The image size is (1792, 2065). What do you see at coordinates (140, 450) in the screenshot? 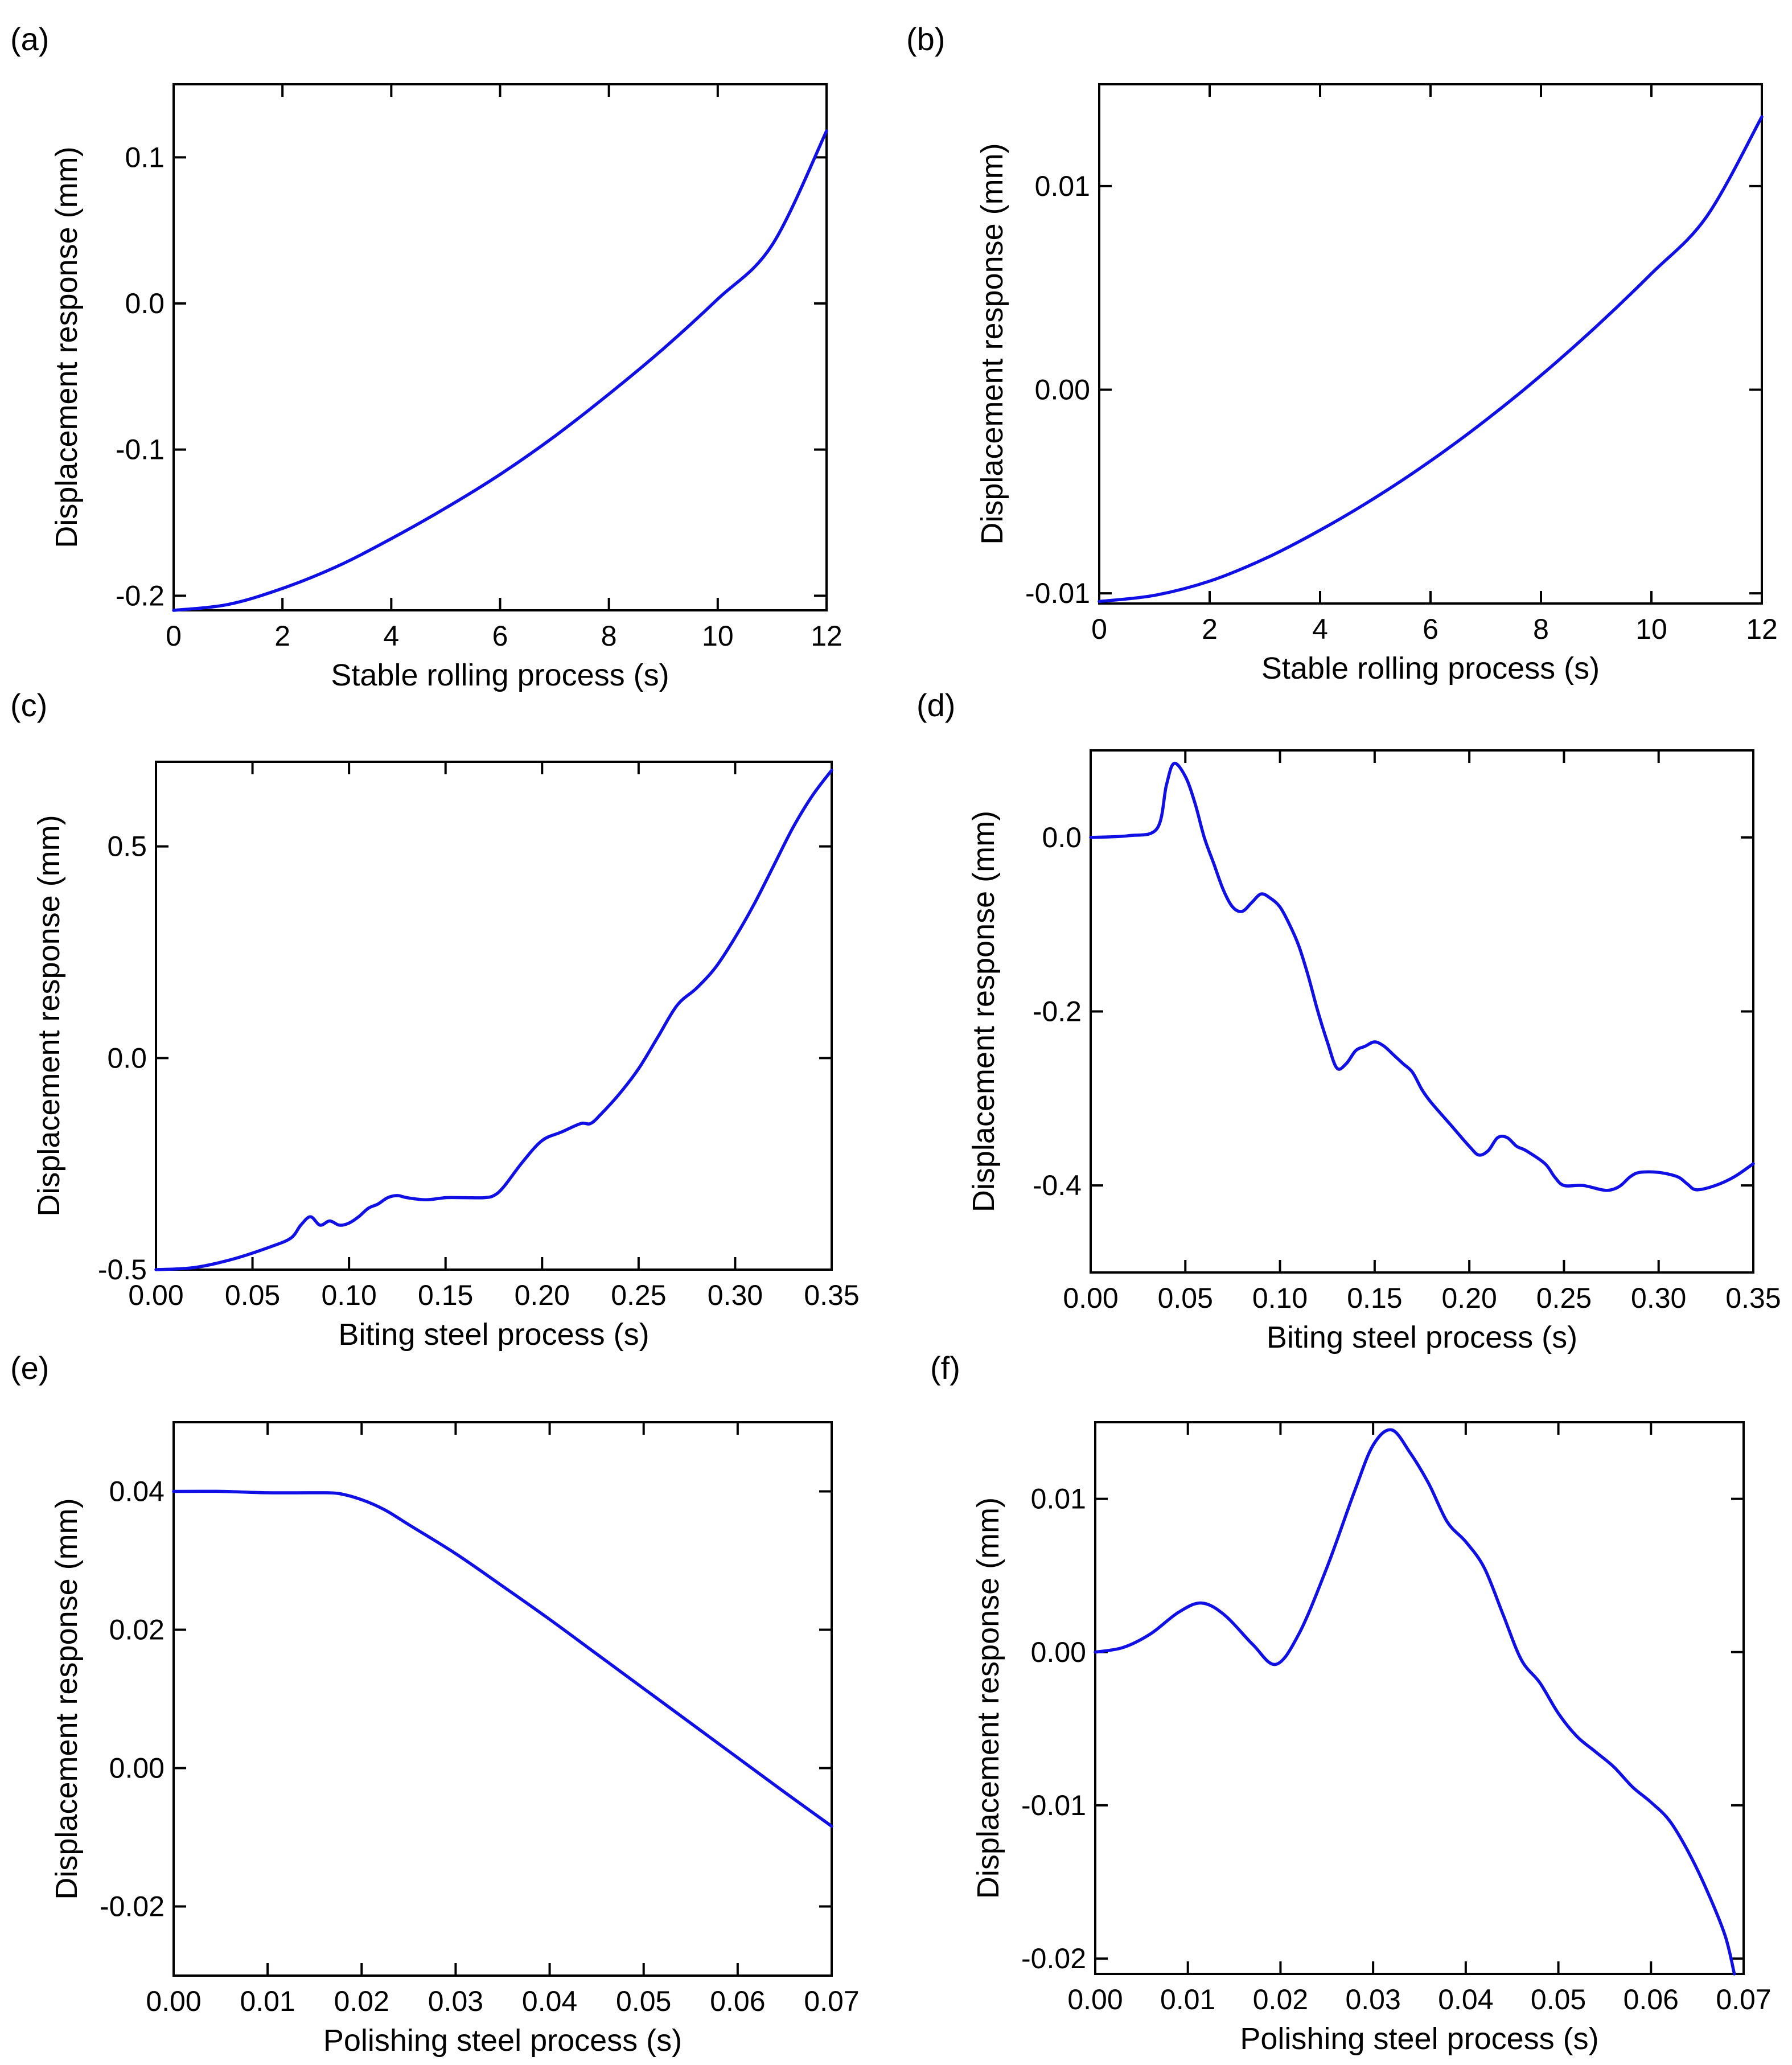
I see `y-tick-label: -0.1` at bounding box center [140, 450].